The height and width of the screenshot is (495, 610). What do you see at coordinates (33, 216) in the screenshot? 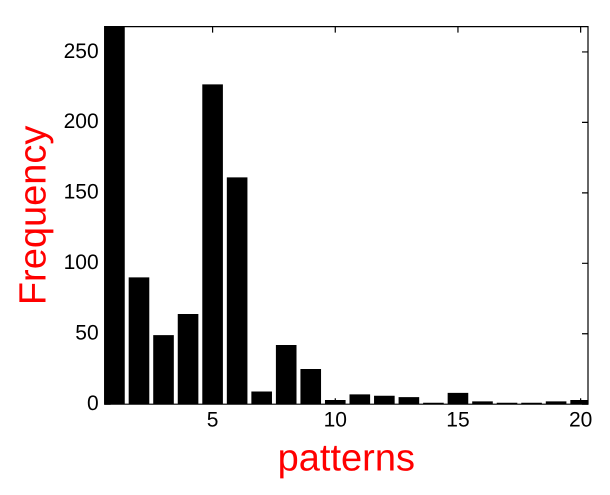
I see `y-axis-title: Frequency` at bounding box center [33, 216].